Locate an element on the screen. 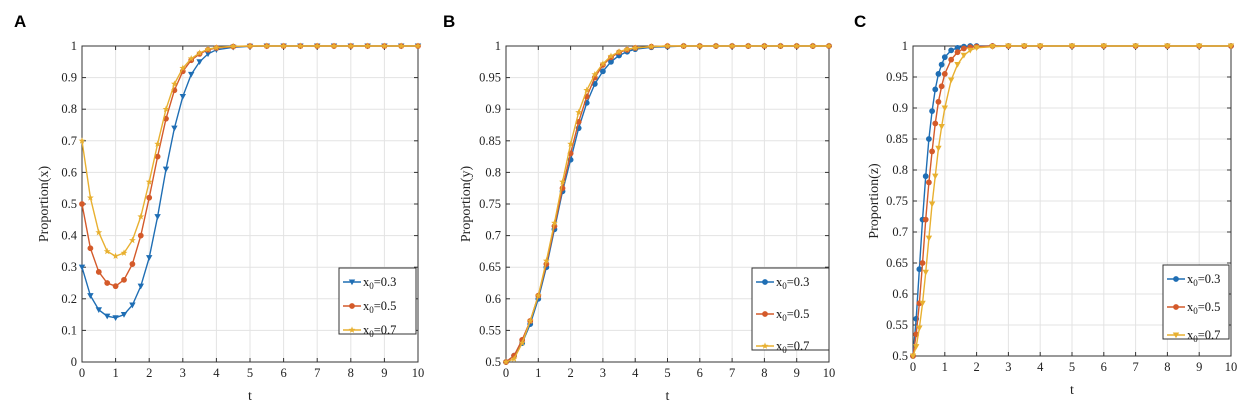  x-tick-label: 8 is located at coordinates (351, 373).